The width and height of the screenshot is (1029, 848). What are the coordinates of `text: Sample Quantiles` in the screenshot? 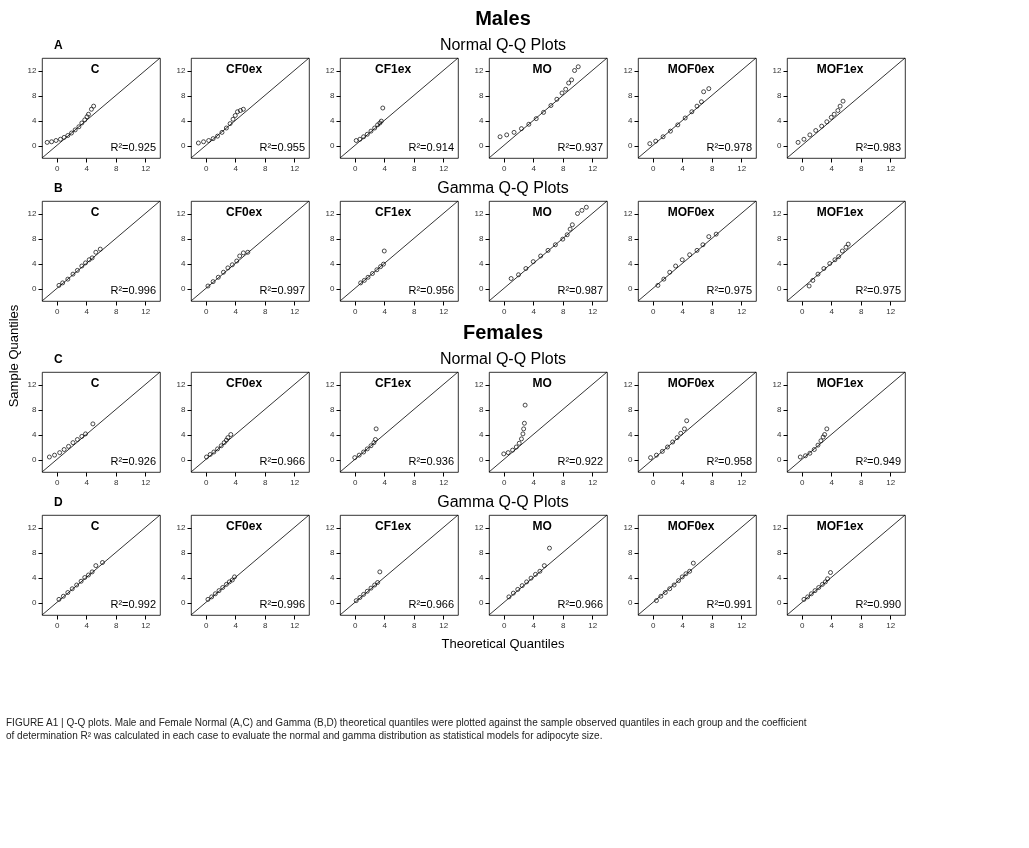 It's located at (13, 356).